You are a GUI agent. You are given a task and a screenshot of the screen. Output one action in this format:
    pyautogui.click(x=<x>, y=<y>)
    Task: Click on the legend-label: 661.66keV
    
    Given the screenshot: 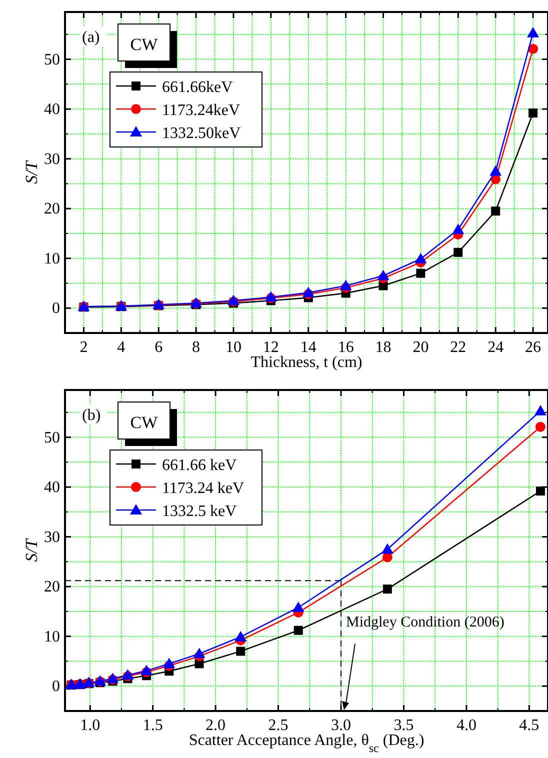 What is the action you would take?
    pyautogui.click(x=198, y=87)
    